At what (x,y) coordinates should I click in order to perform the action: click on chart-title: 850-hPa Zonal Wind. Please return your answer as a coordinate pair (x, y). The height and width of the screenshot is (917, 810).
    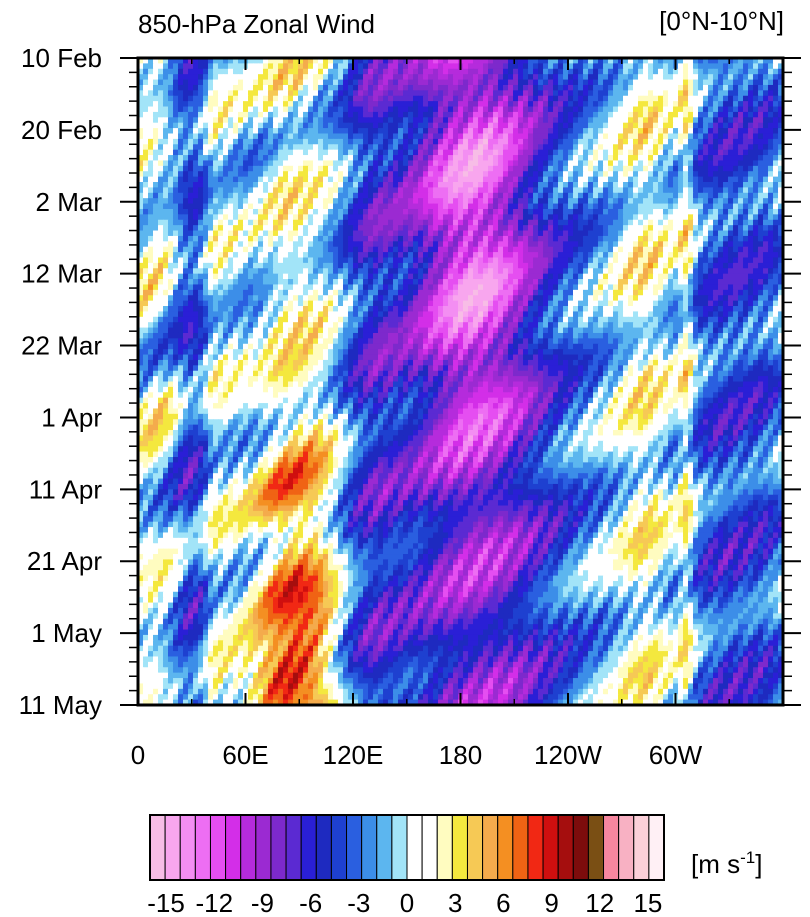
    Looking at the image, I should click on (256, 24).